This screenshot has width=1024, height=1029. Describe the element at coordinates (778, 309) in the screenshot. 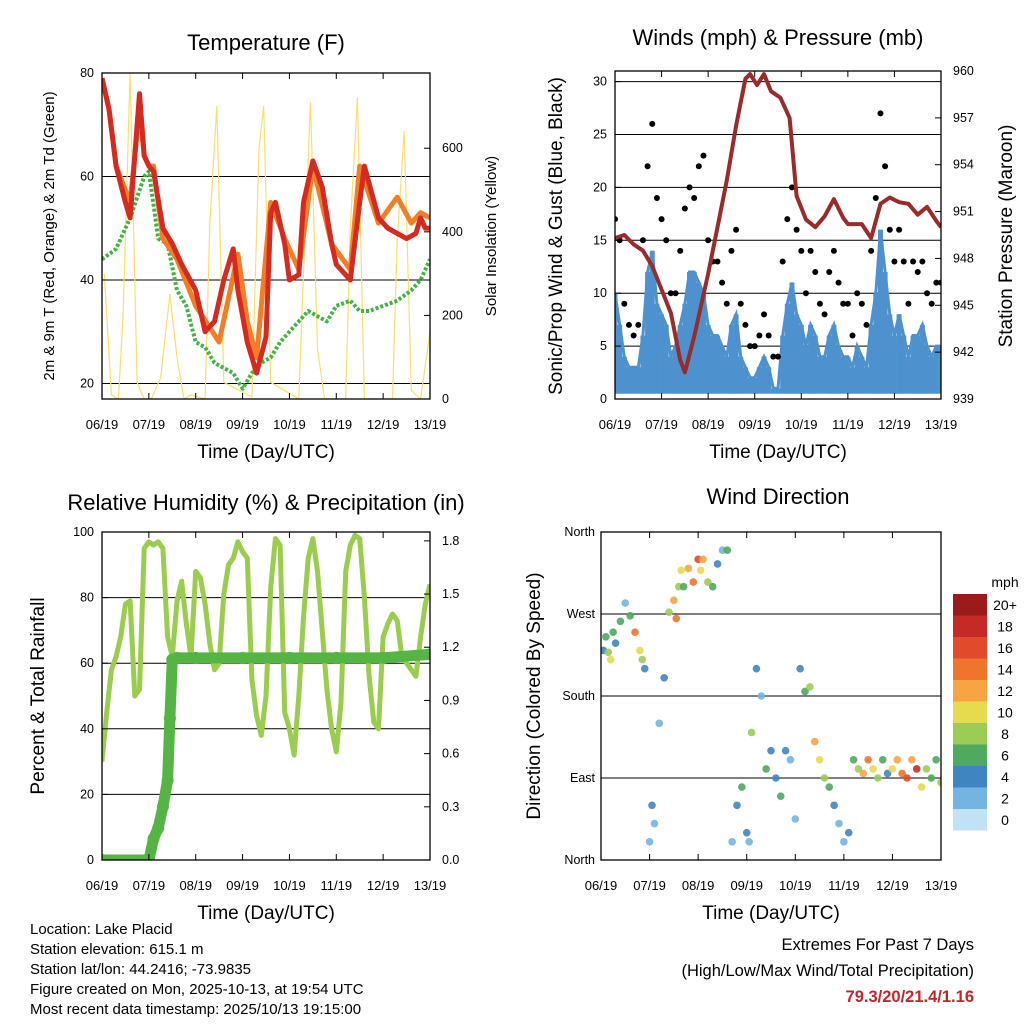

I see `wind-speed-line` at that location.